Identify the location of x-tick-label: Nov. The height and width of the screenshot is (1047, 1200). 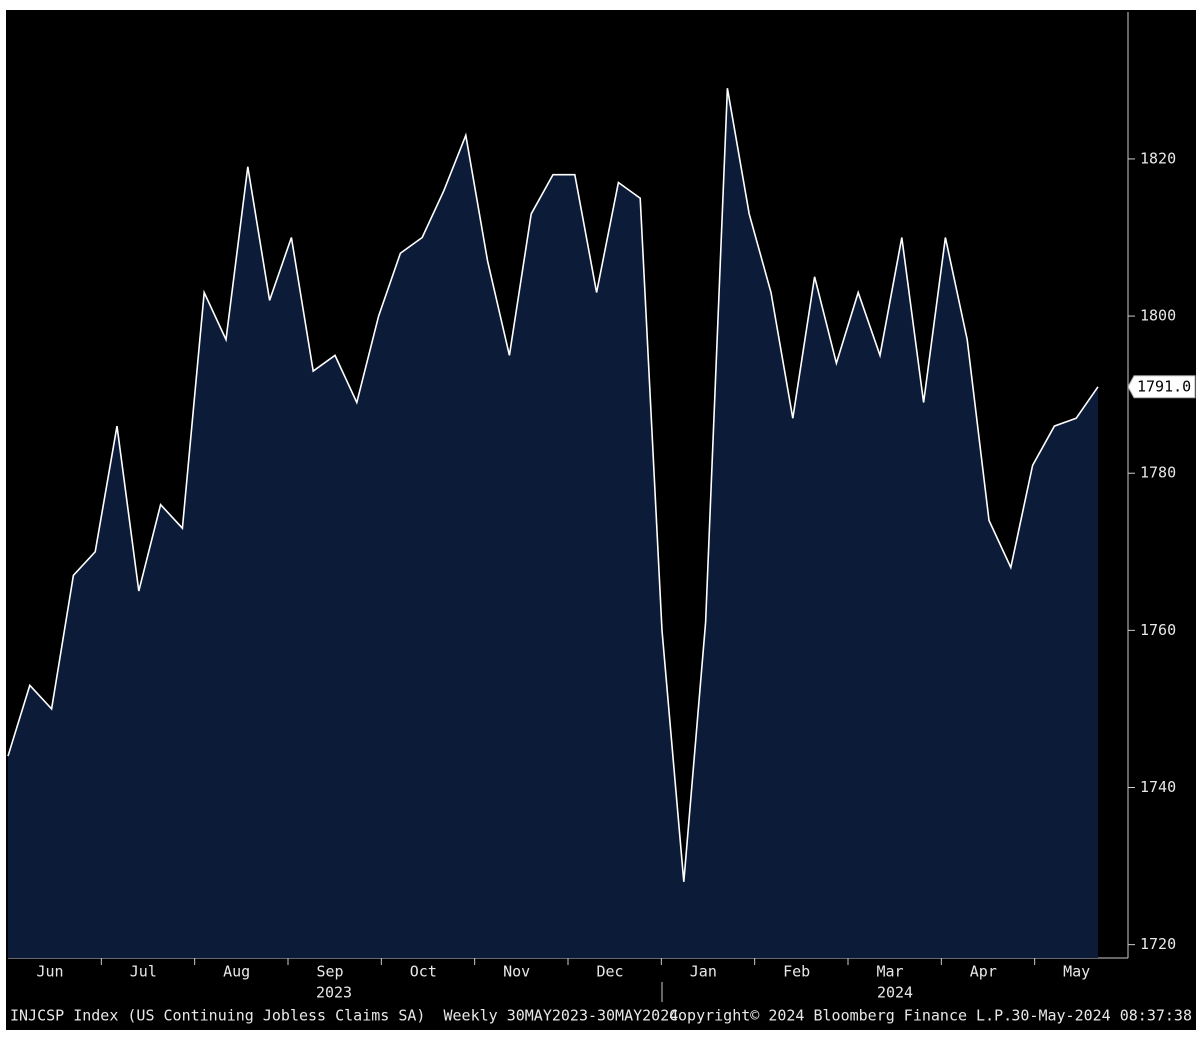
(516, 972).